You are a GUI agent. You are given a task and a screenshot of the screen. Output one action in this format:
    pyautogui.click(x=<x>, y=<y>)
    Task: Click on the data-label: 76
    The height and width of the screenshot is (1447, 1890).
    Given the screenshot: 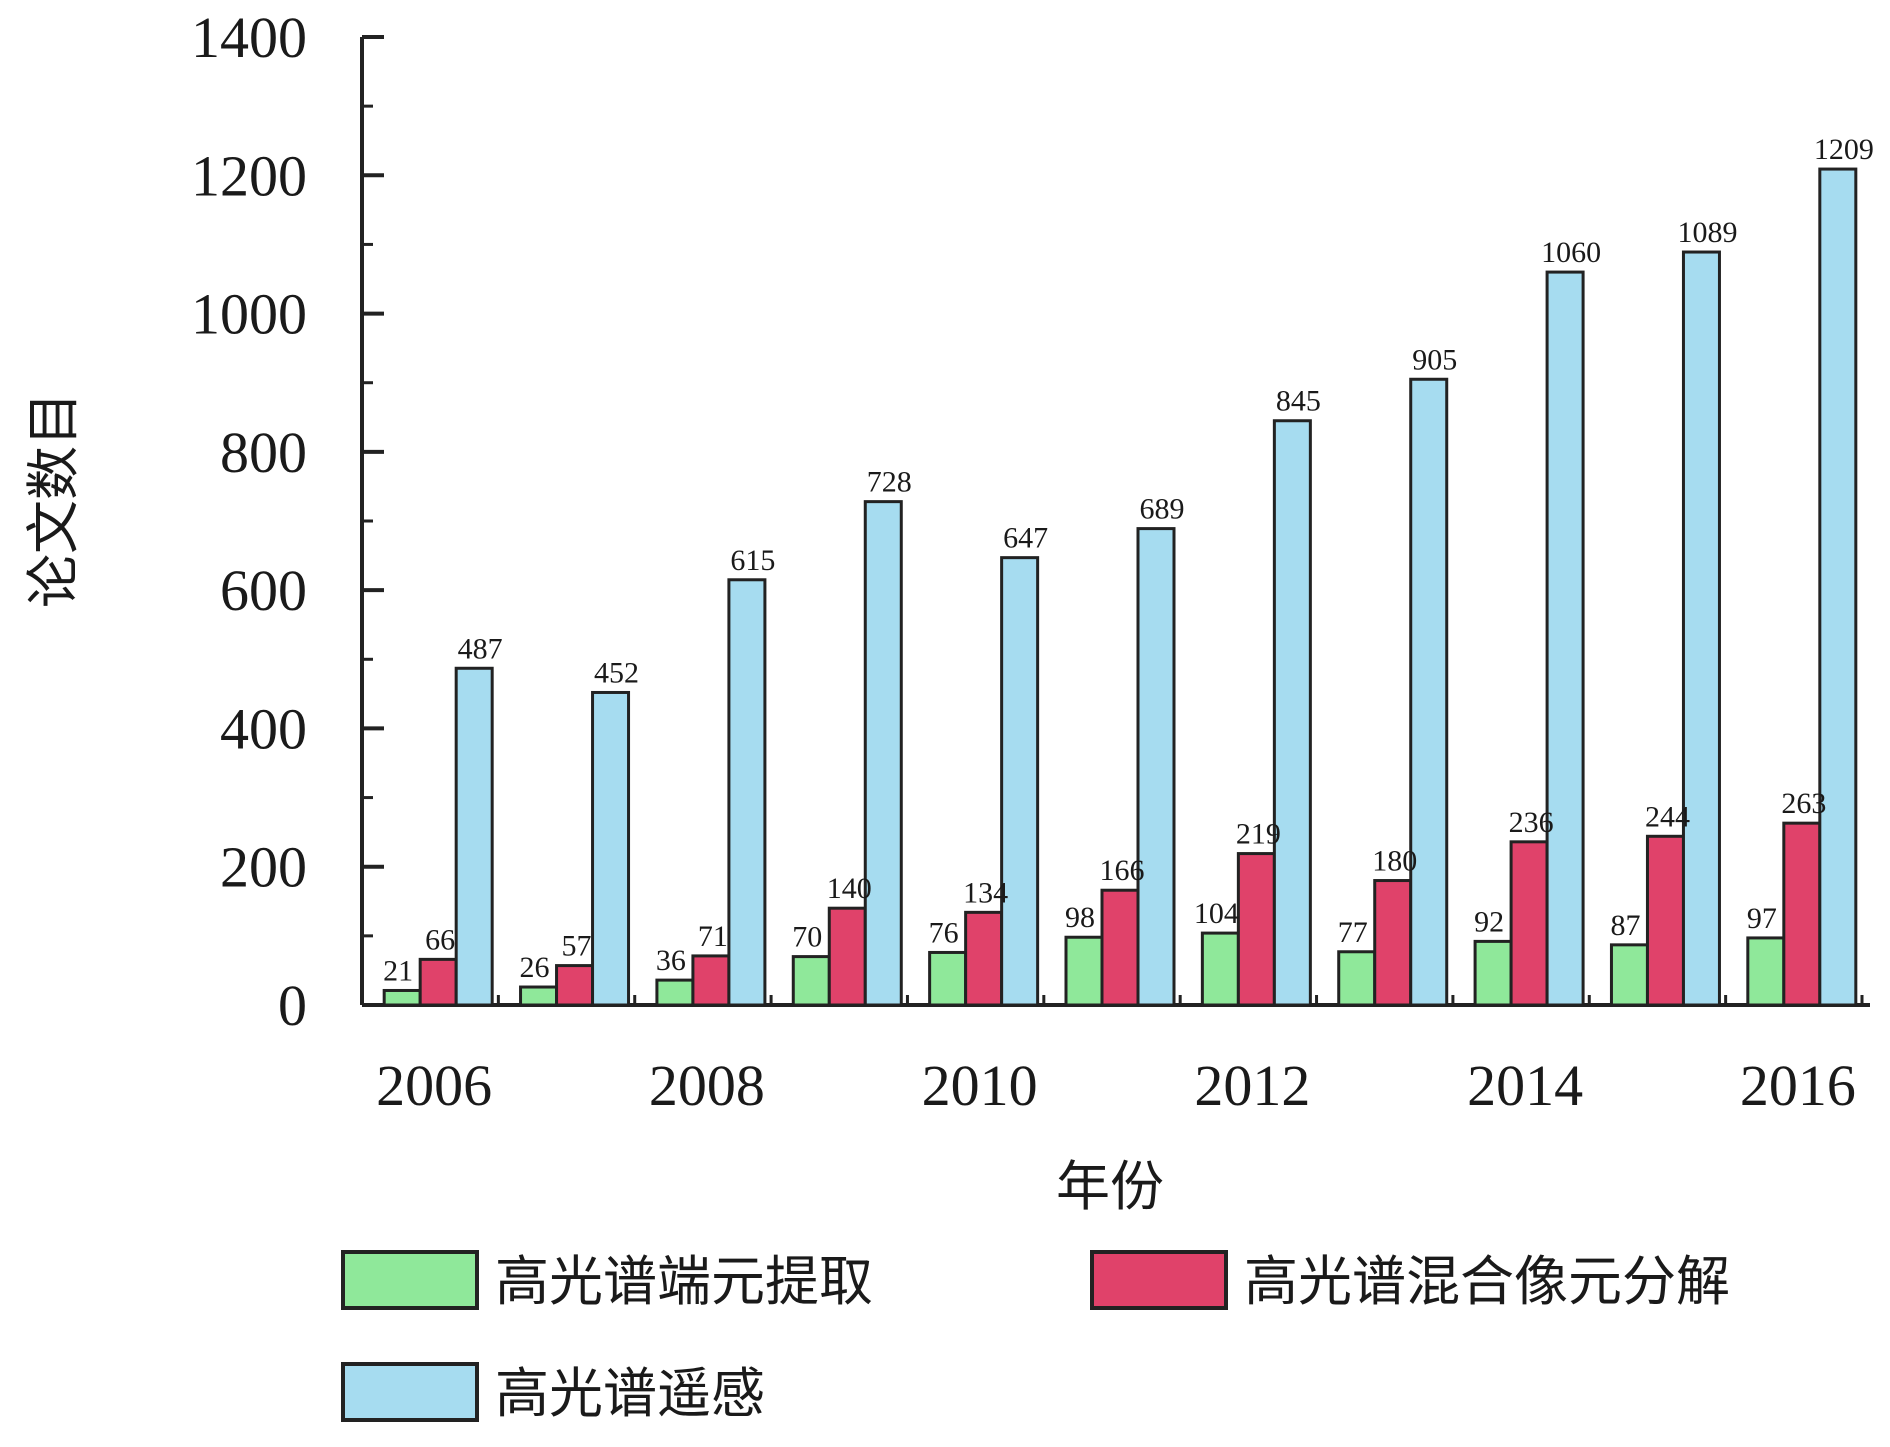 What is the action you would take?
    pyautogui.click(x=944, y=932)
    